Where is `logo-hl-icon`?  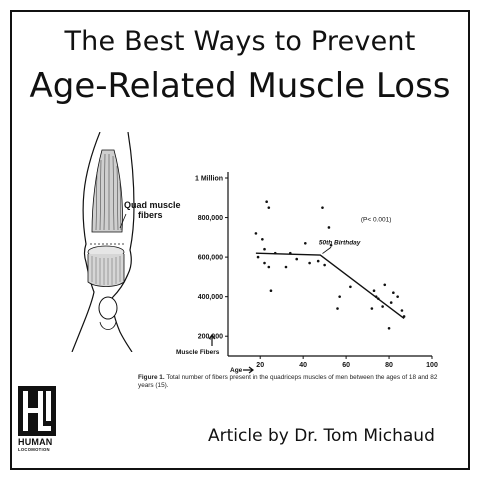 logo-hl-icon is located at coordinates (37, 411).